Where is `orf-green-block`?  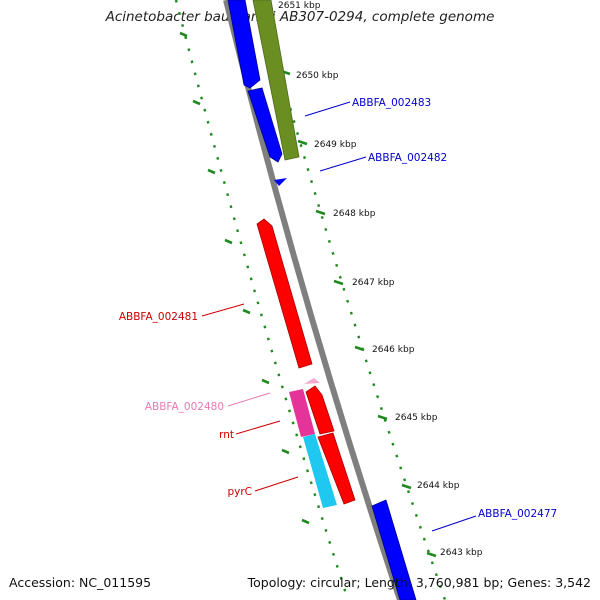 orf-green-block is located at coordinates (276, 80).